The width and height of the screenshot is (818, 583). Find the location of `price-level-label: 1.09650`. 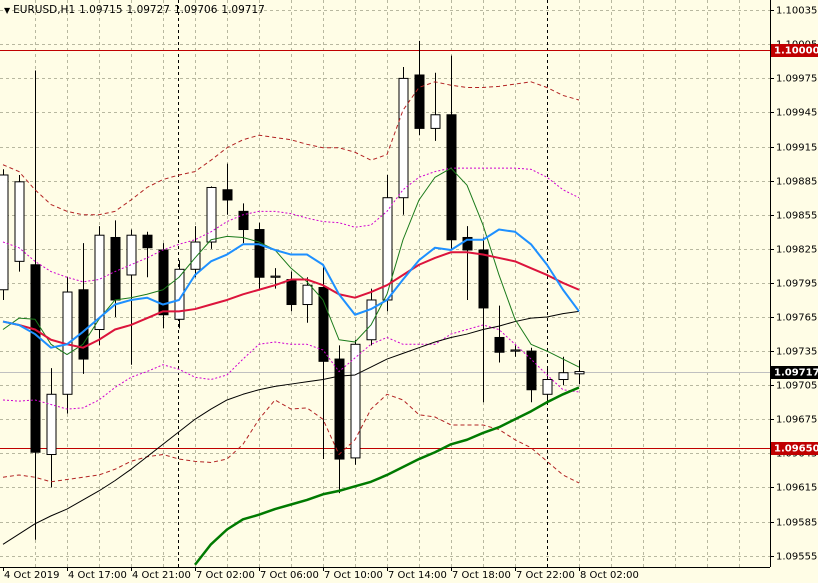

price-level-label: 1.09650 is located at coordinates (796, 449).